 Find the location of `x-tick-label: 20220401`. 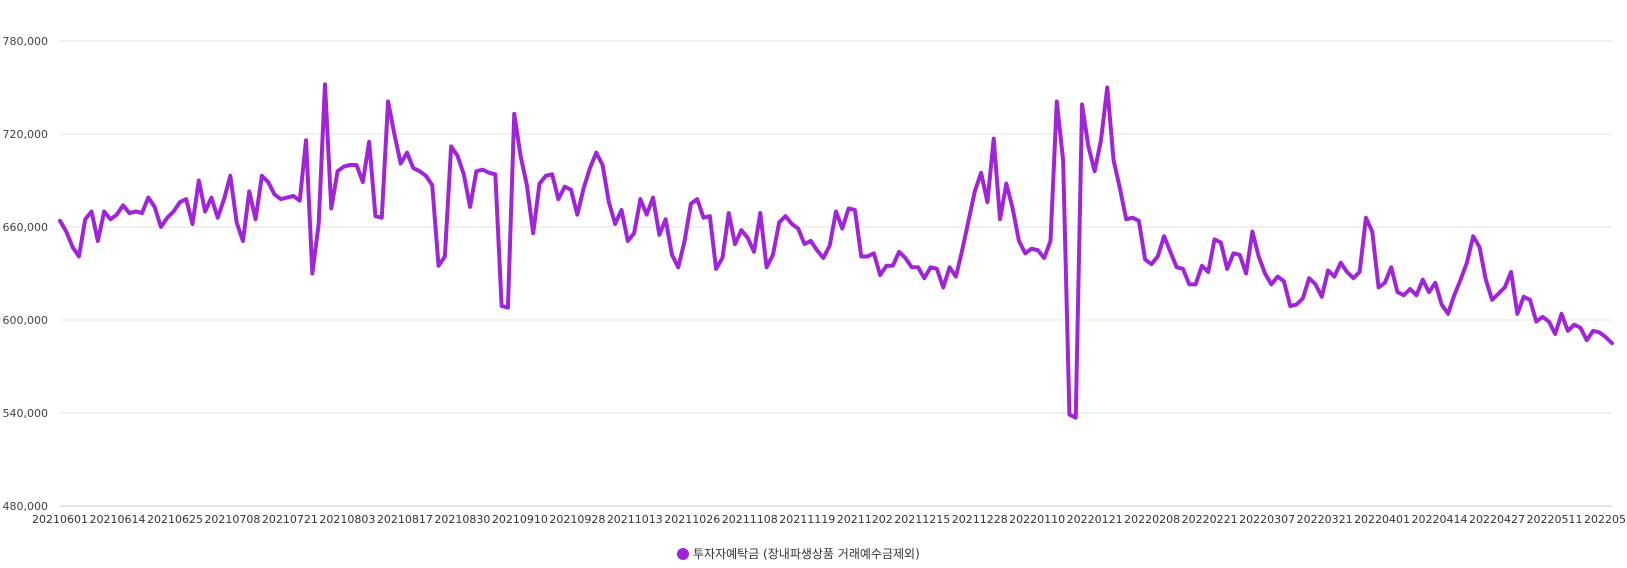

x-tick-label: 20220401 is located at coordinates (1382, 519).